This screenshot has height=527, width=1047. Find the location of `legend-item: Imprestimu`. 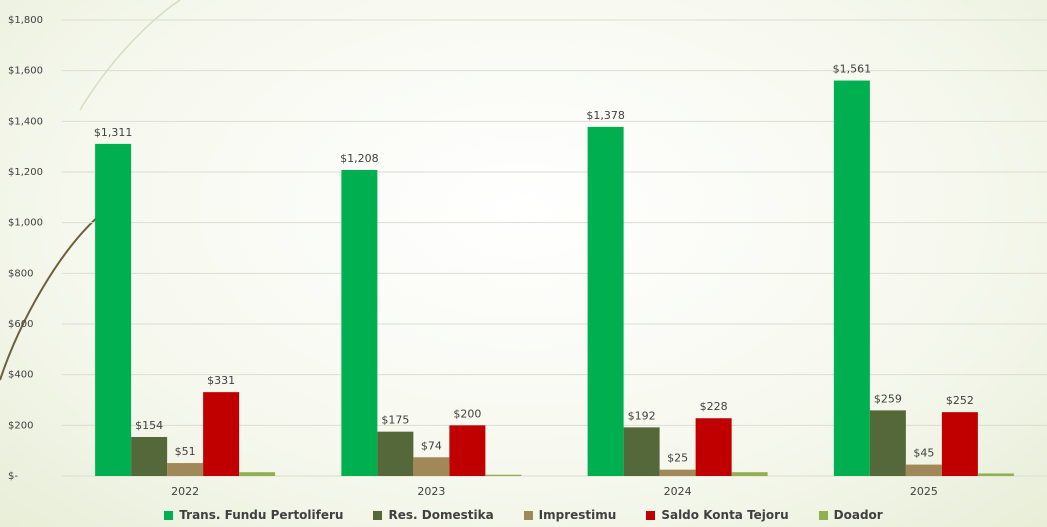

legend-item: Imprestimu is located at coordinates (570, 515).